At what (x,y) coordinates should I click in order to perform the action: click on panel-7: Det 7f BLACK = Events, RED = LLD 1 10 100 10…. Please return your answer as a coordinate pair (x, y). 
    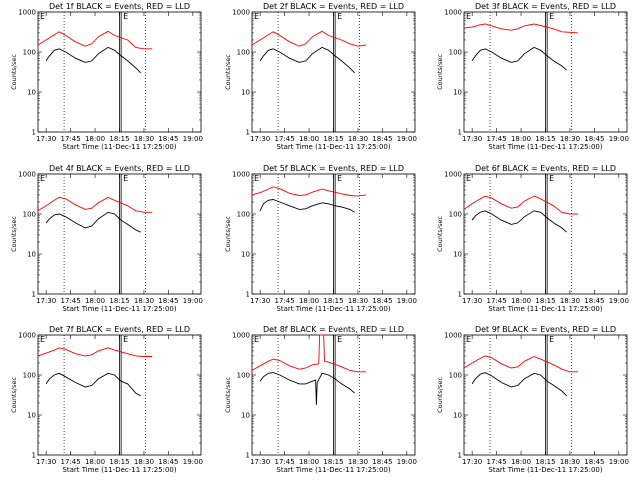
    Looking at the image, I should click on (106, 399).